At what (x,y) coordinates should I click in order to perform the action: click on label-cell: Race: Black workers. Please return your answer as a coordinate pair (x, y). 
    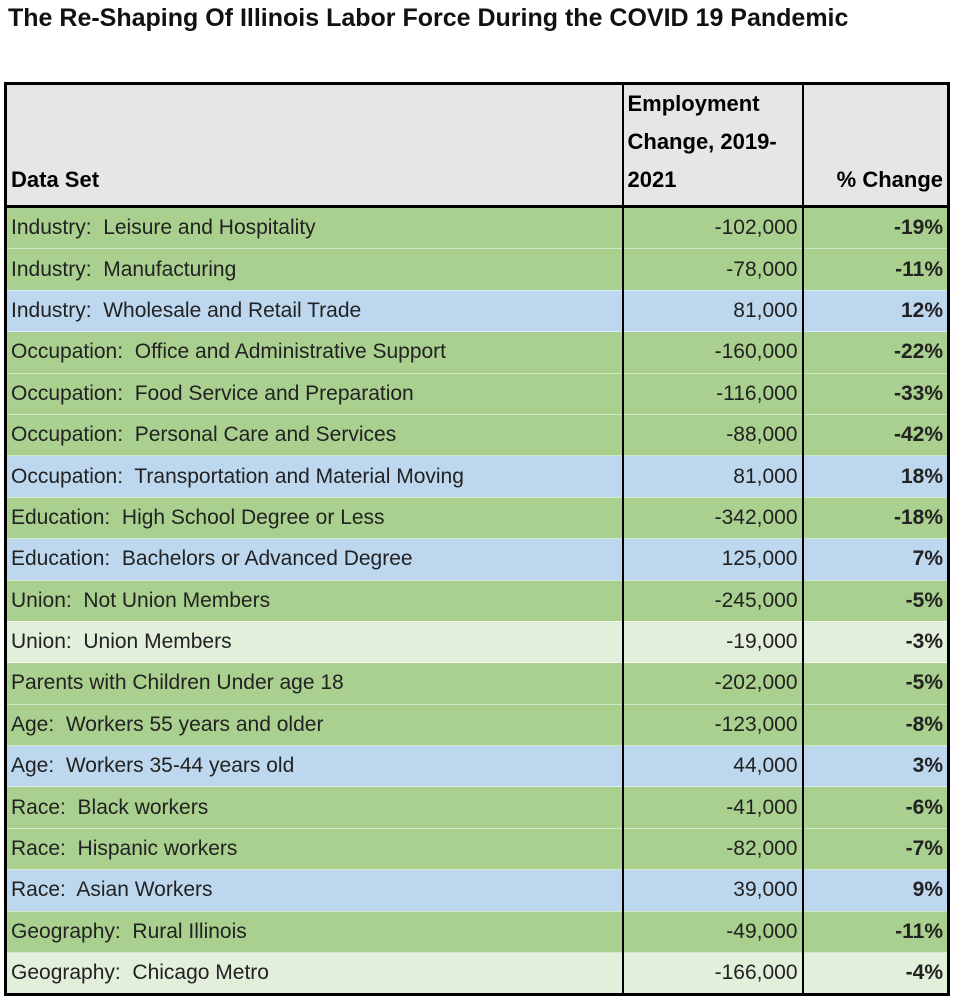
    Looking at the image, I should click on (314, 807).